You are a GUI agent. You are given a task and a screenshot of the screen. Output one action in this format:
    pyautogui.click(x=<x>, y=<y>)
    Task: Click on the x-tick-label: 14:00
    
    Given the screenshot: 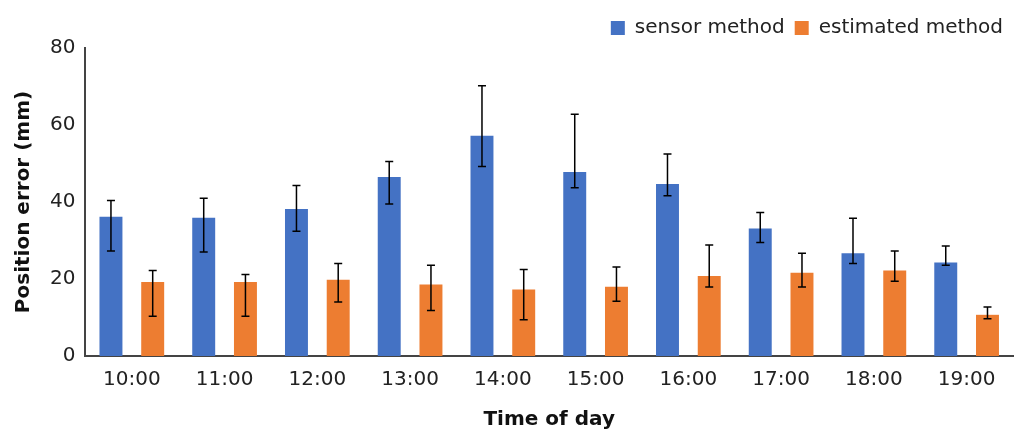 What is the action you would take?
    pyautogui.click(x=503, y=378)
    